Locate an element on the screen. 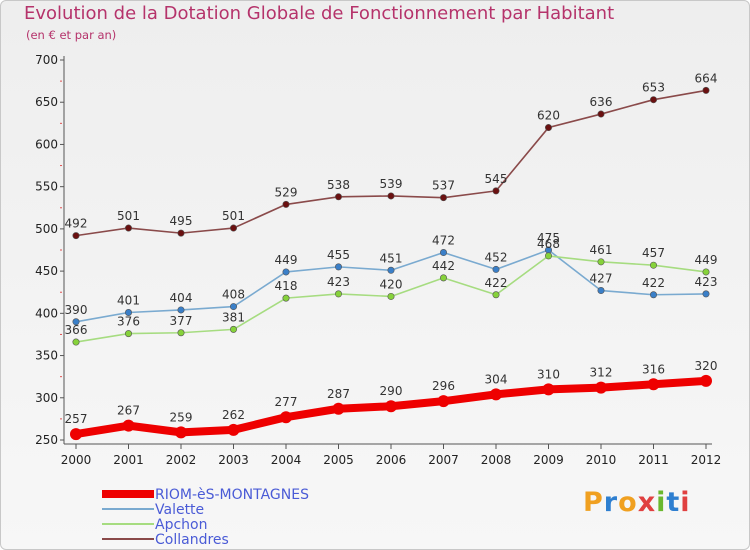 The height and width of the screenshot is (550, 750). x-tick-label: 2010 is located at coordinates (601, 460).